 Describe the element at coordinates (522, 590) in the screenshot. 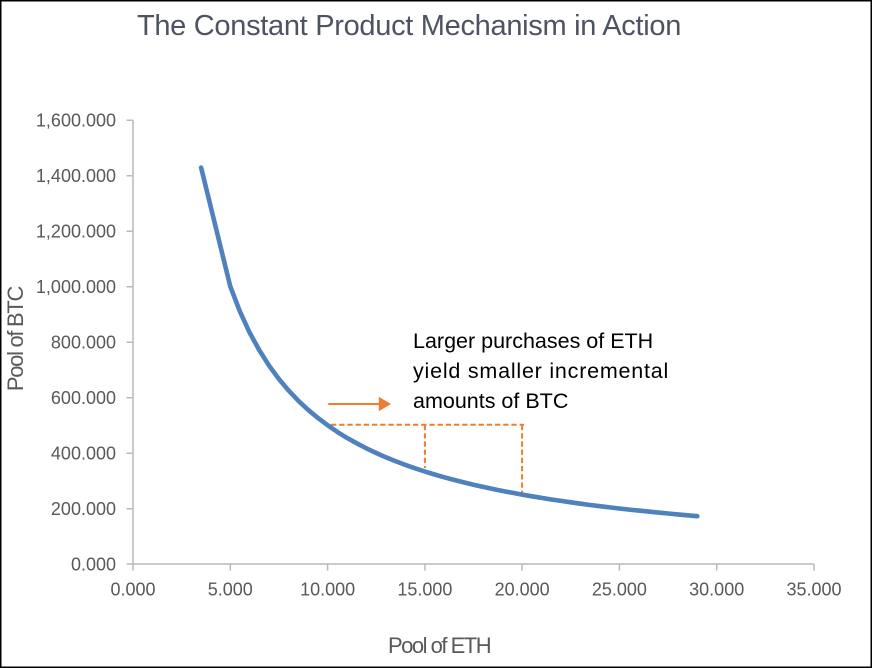

I see `svg-text: 20.000` at that location.